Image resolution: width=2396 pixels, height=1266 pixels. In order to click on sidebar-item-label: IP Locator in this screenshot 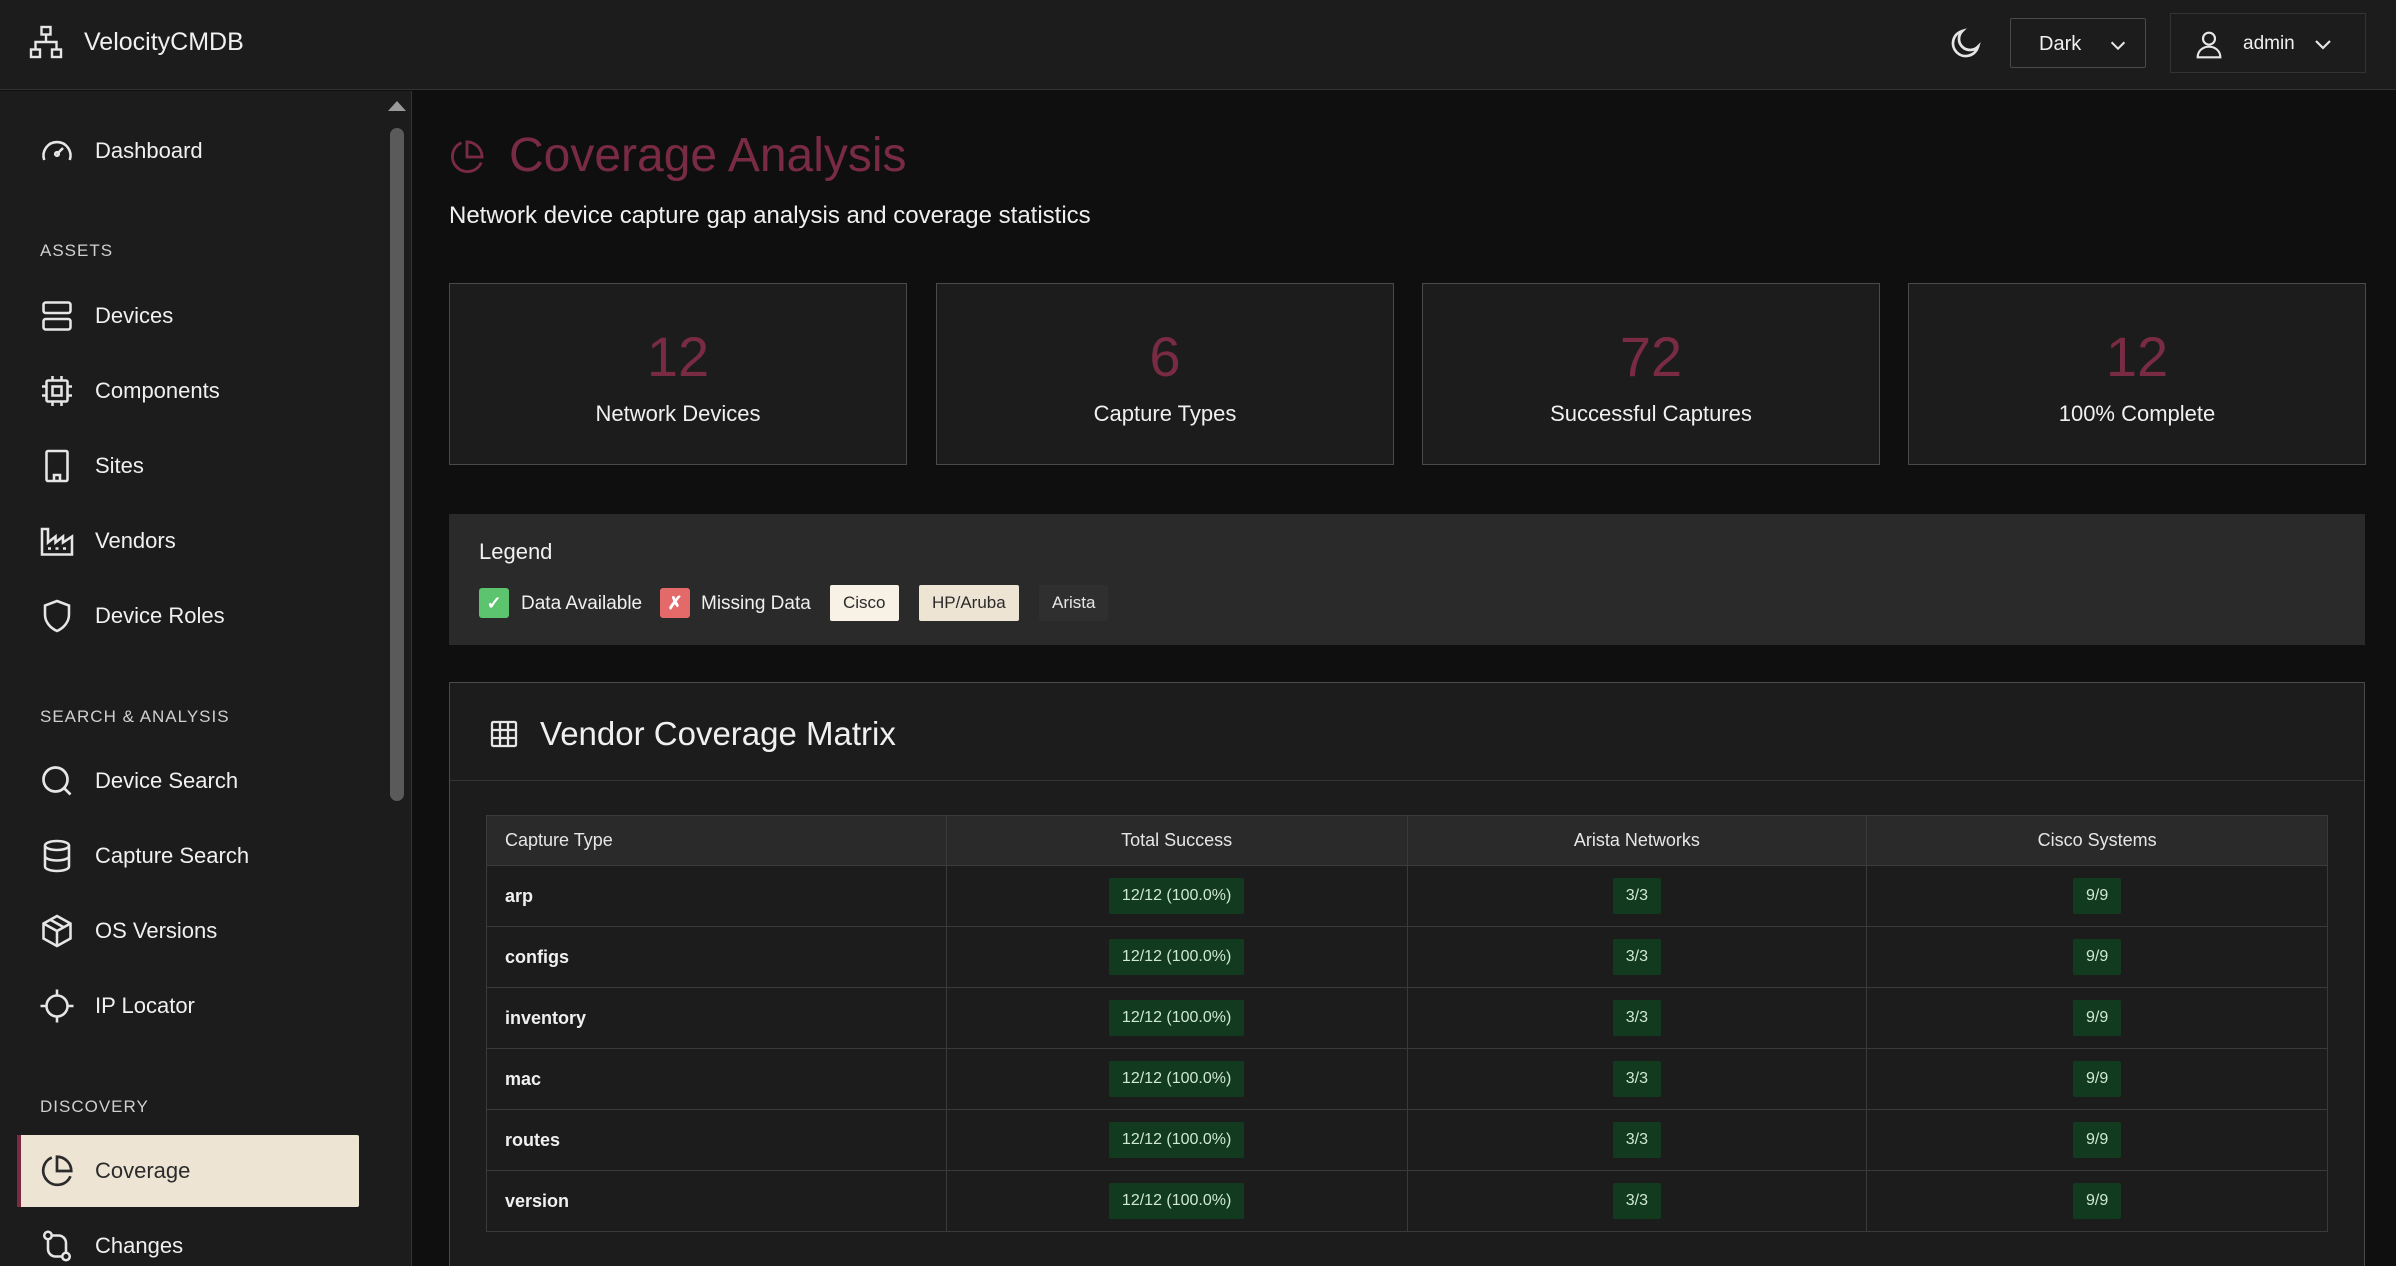, I will do `click(145, 1005)`.